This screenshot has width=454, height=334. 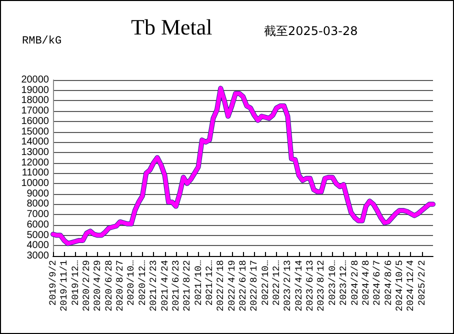 I want to click on x-tick-label: 2021/4/24, so click(x=164, y=286).